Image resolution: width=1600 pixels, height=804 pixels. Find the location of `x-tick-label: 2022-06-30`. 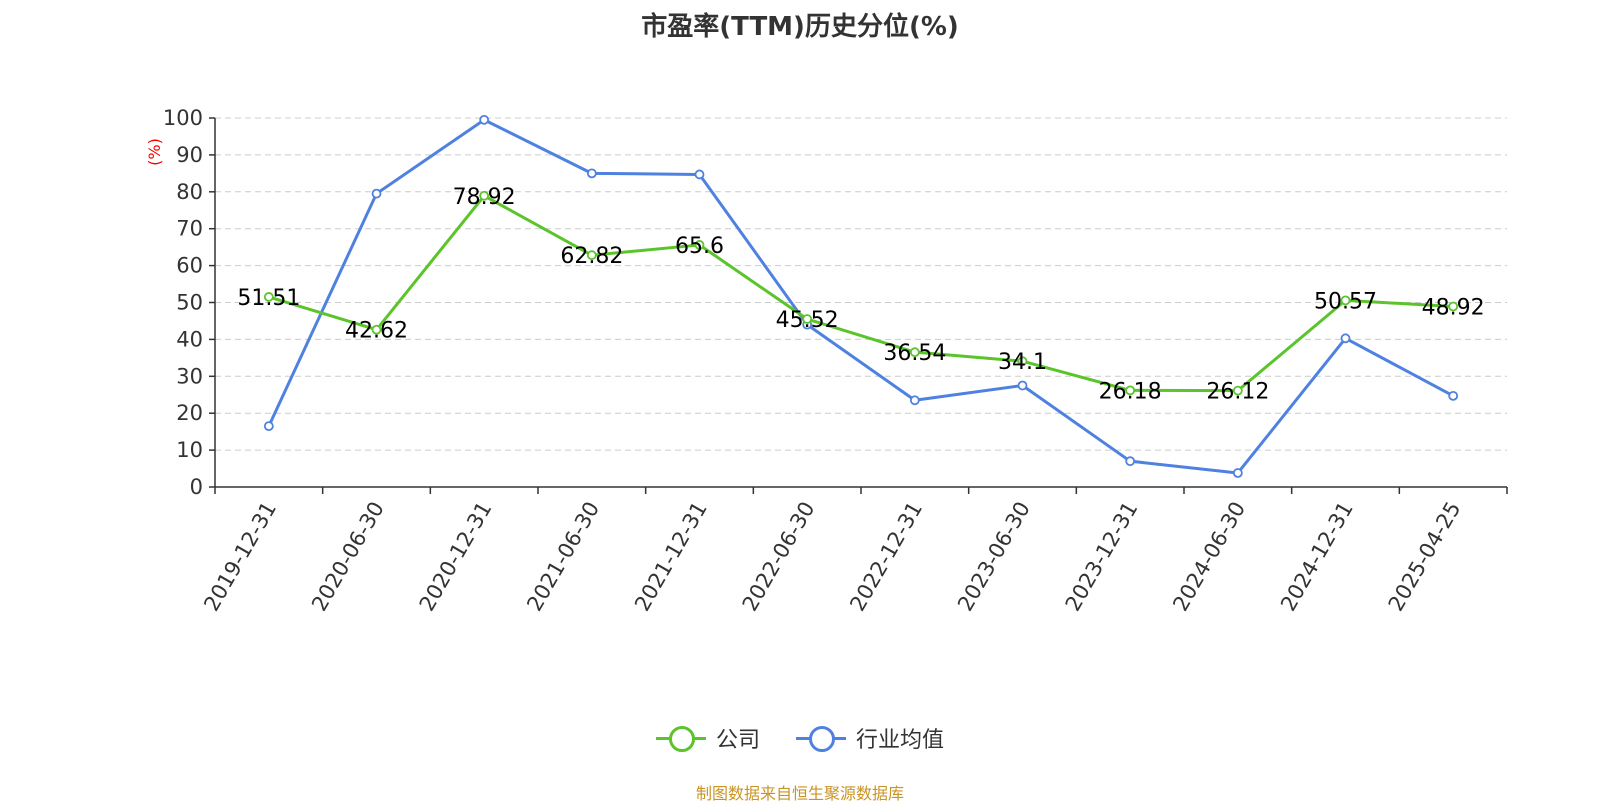

x-tick-label: 2022-06-30 is located at coordinates (779, 557).